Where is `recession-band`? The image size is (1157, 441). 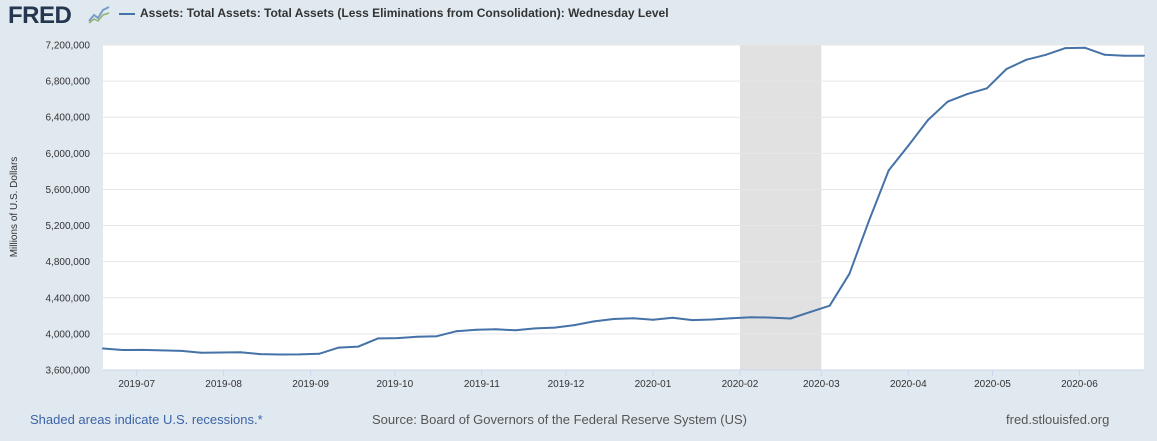 recession-band is located at coordinates (780, 207).